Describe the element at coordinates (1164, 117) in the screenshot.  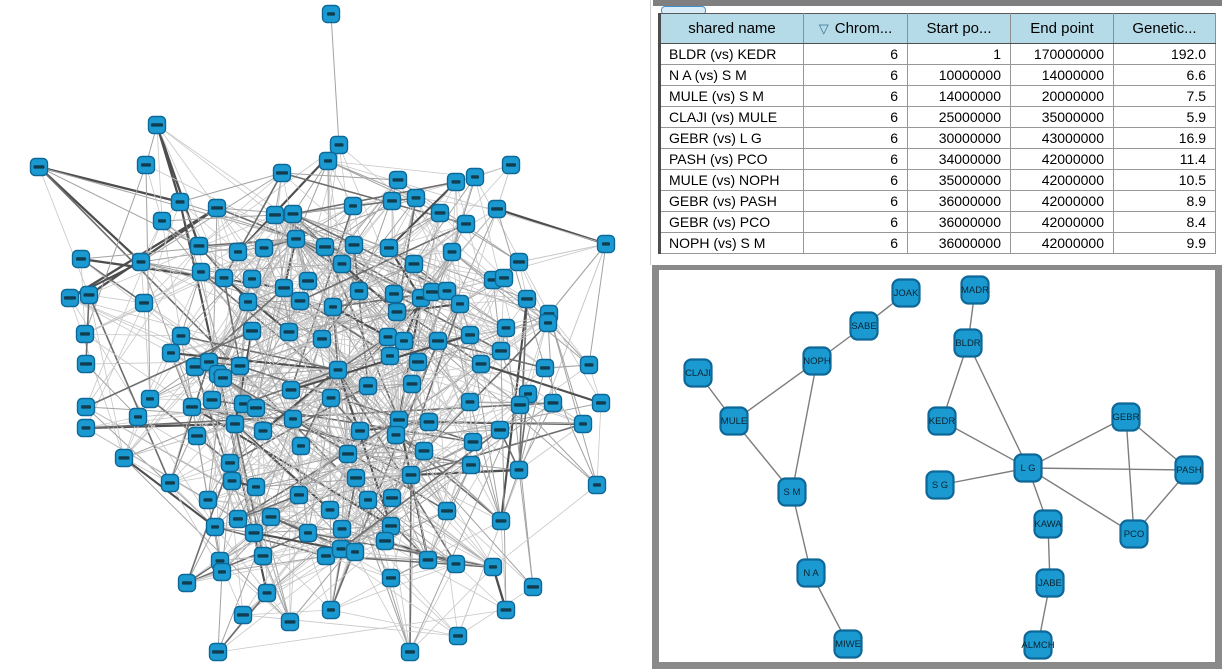
I see `table-cell: 5.9` at that location.